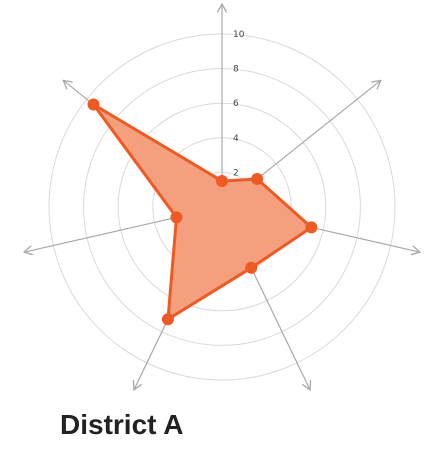 The width and height of the screenshot is (444, 456). Describe the element at coordinates (236, 173) in the screenshot. I see `tick-label-2: 2` at that location.